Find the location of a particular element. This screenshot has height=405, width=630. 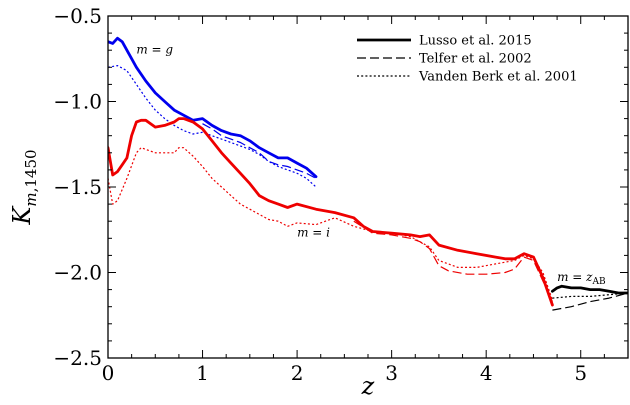

y-axis-label-text: Km,1450 is located at coordinates (24, 187).